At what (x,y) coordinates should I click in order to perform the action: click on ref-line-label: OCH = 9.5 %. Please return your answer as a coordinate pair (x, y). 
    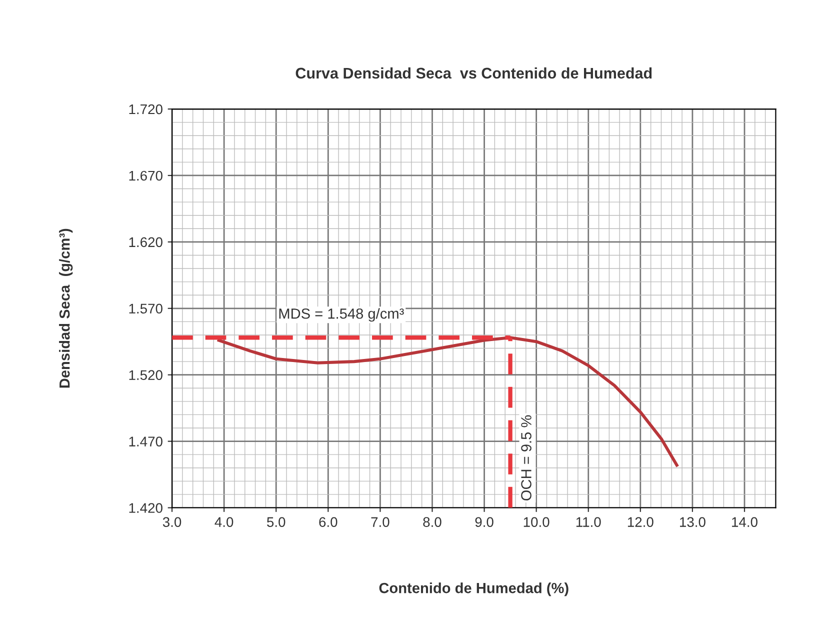
    Looking at the image, I should click on (526, 457).